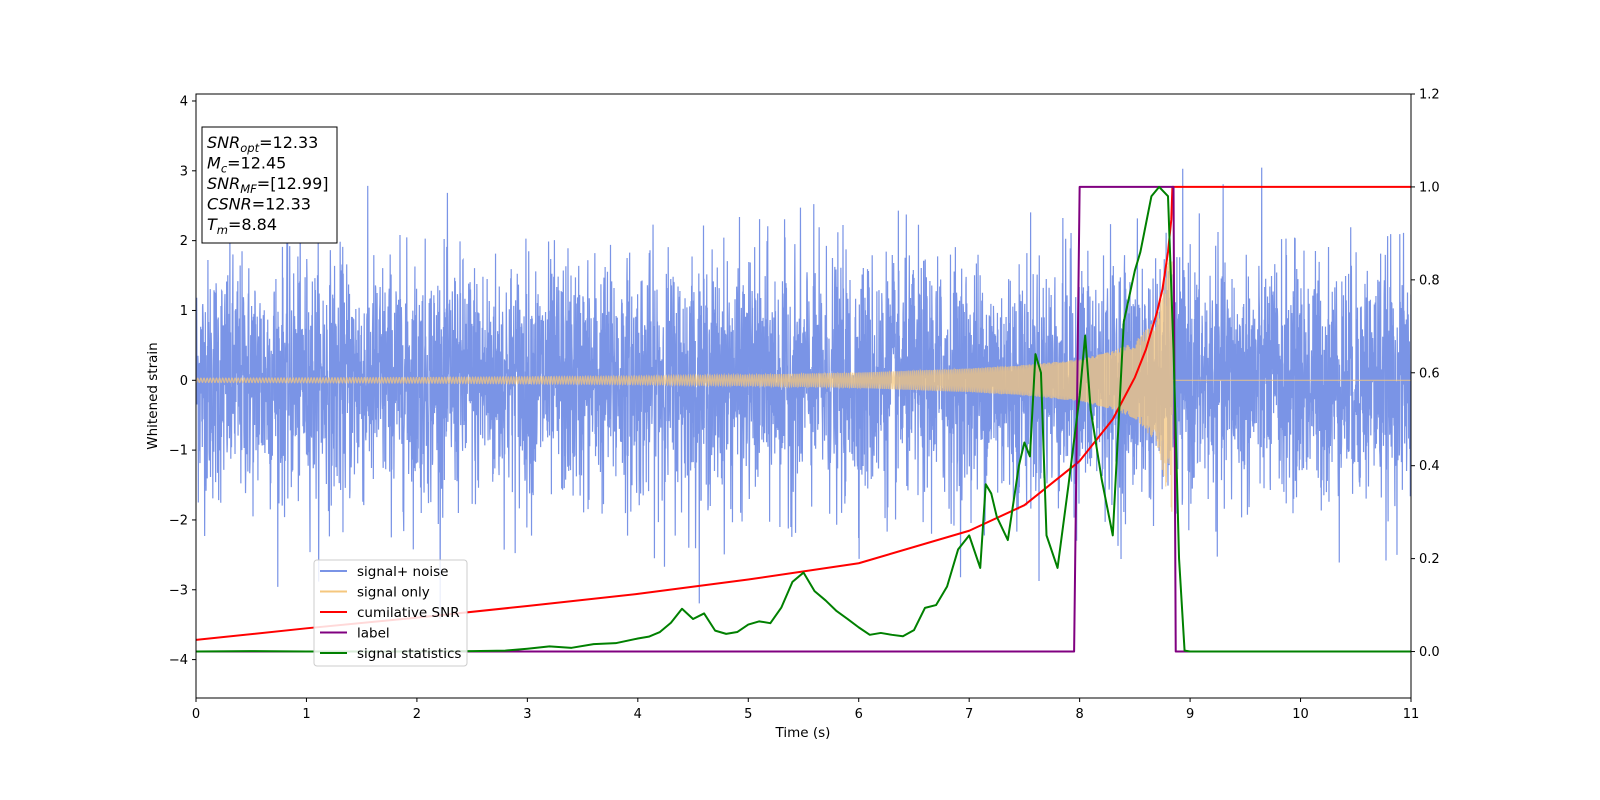 The image size is (1600, 800). I want to click on y-left-tick-label: −1, so click(178, 451).